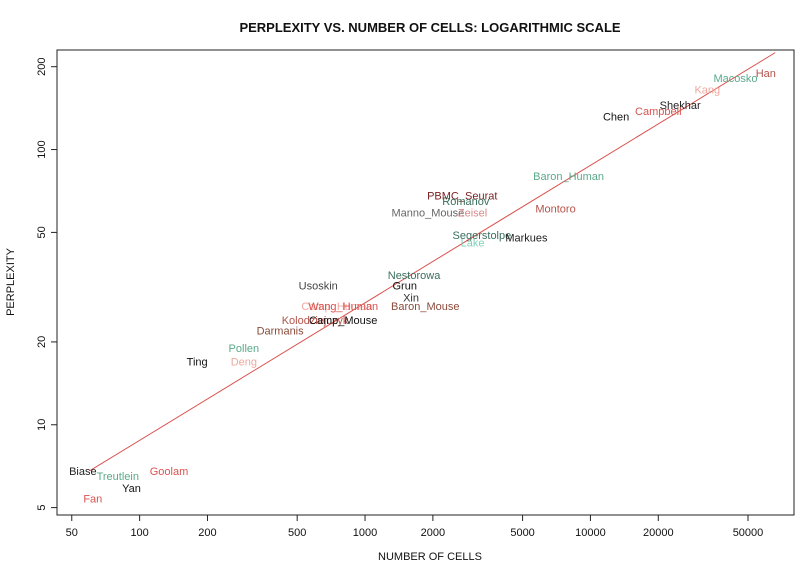 The width and height of the screenshot is (809, 579). I want to click on point-label: Wang_Human, so click(343, 307).